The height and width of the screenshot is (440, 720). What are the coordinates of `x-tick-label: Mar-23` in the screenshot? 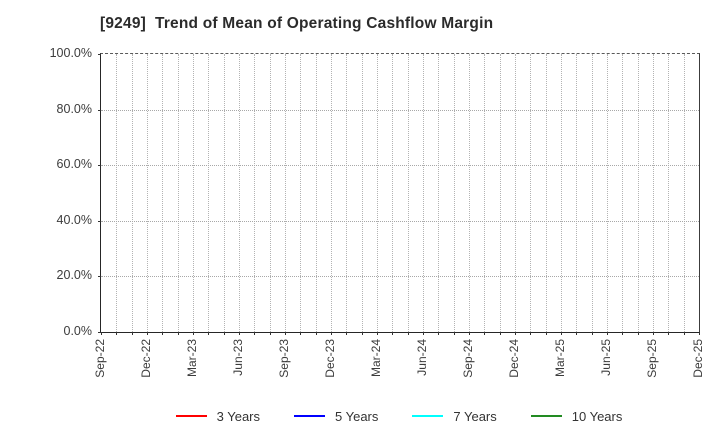 It's located at (192, 358).